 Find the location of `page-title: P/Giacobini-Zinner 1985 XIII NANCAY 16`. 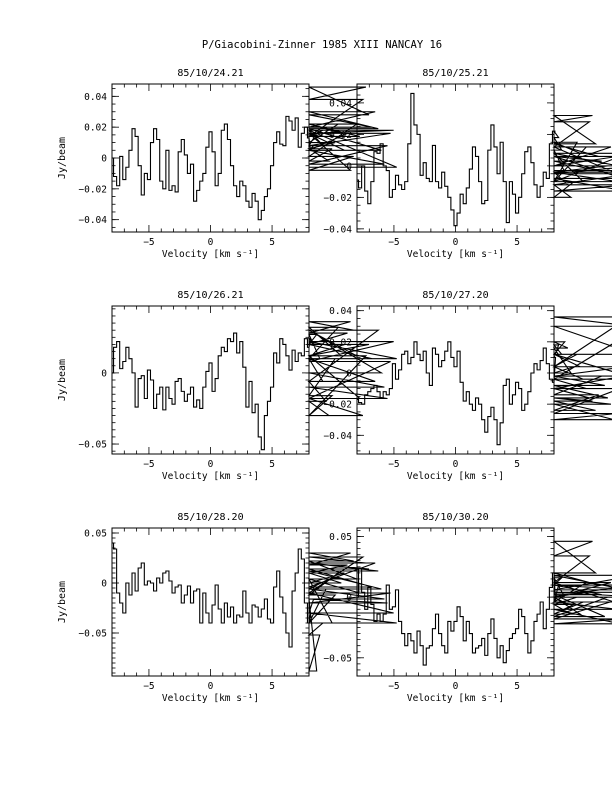

page-title: P/Giacobini-Zinner 1985 XIII NANCAY 16 is located at coordinates (322, 45).